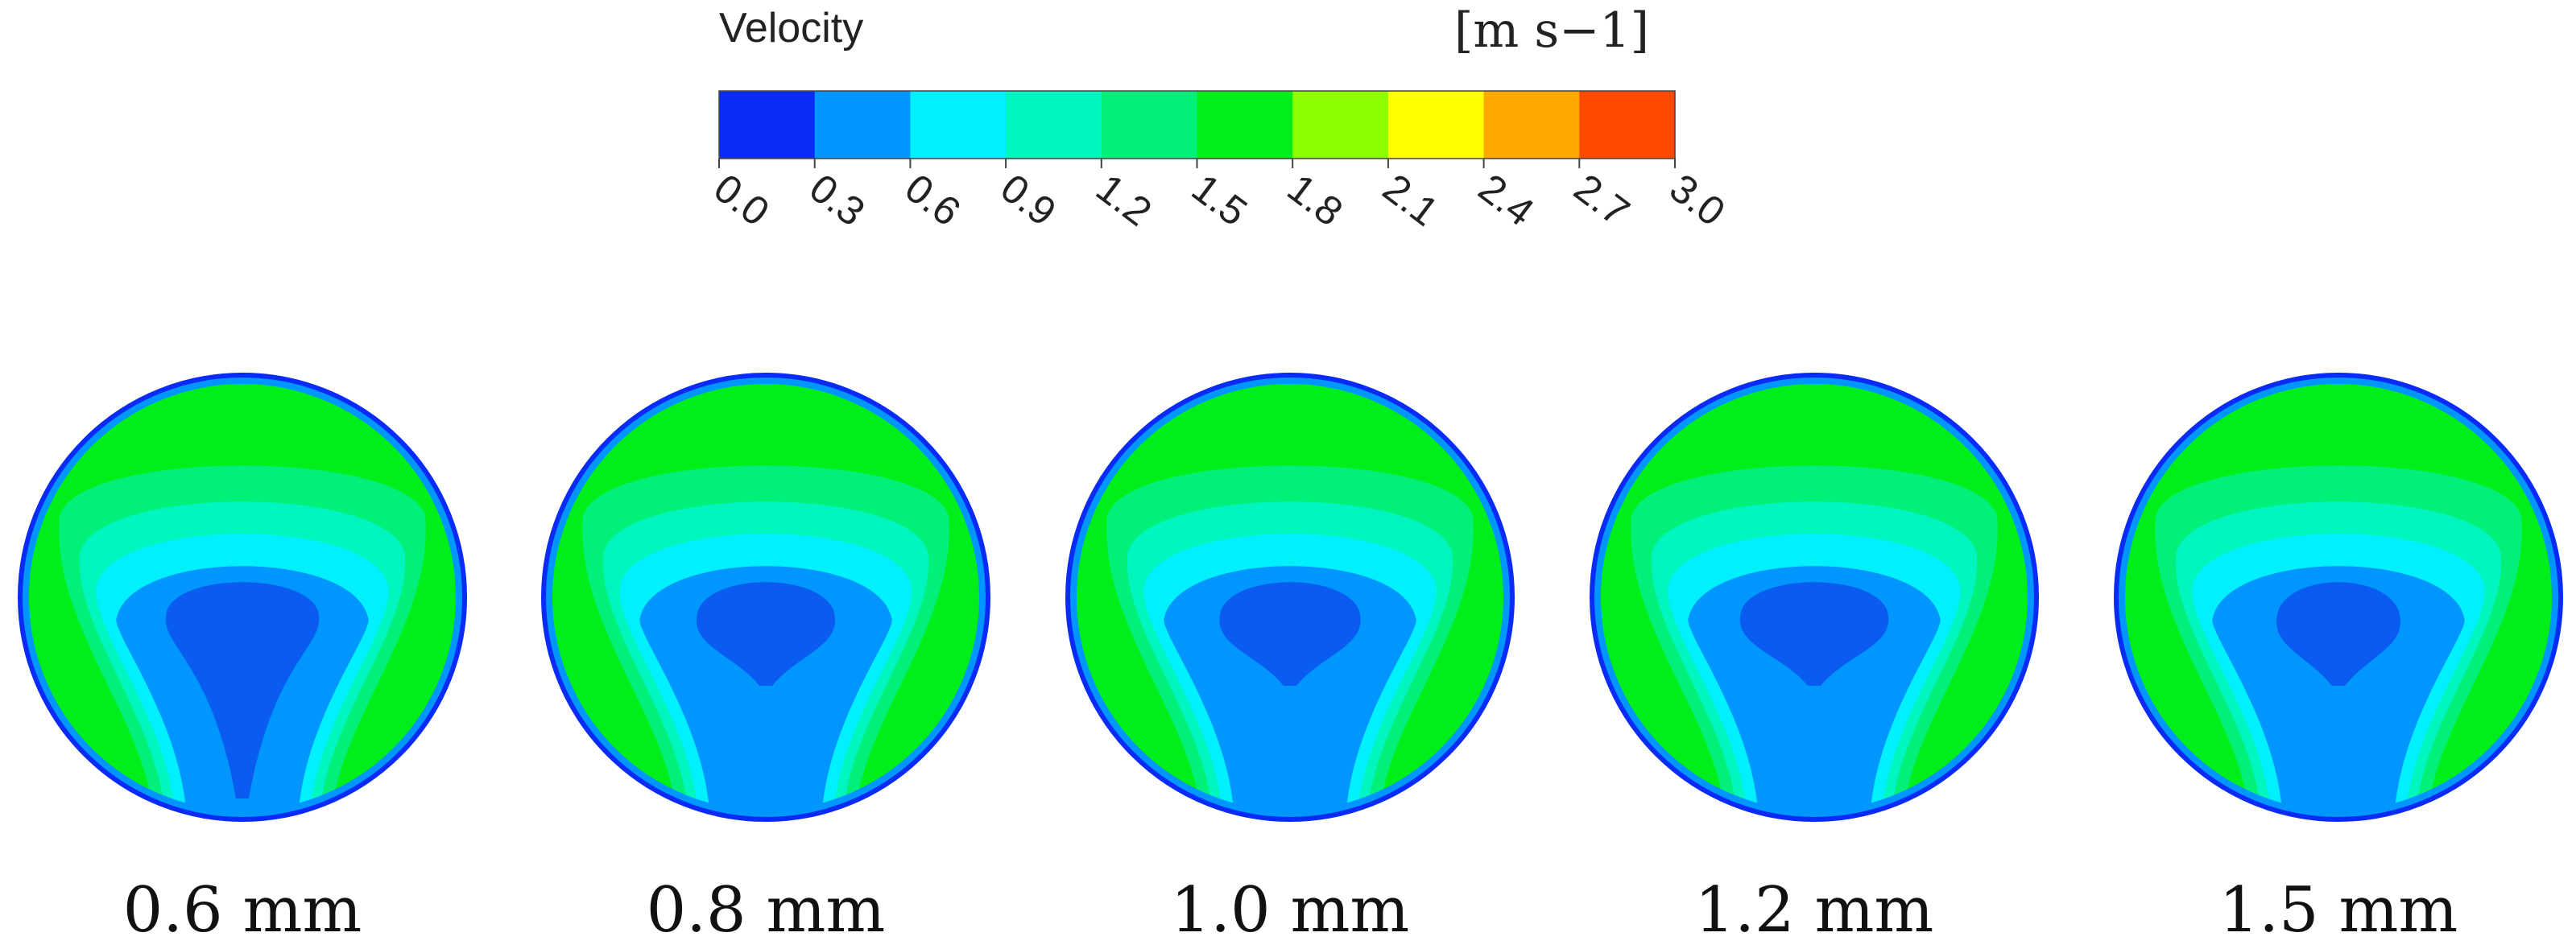 The width and height of the screenshot is (2576, 949). I want to click on velocity-contour-panel: 0.6 mm, so click(242, 660).